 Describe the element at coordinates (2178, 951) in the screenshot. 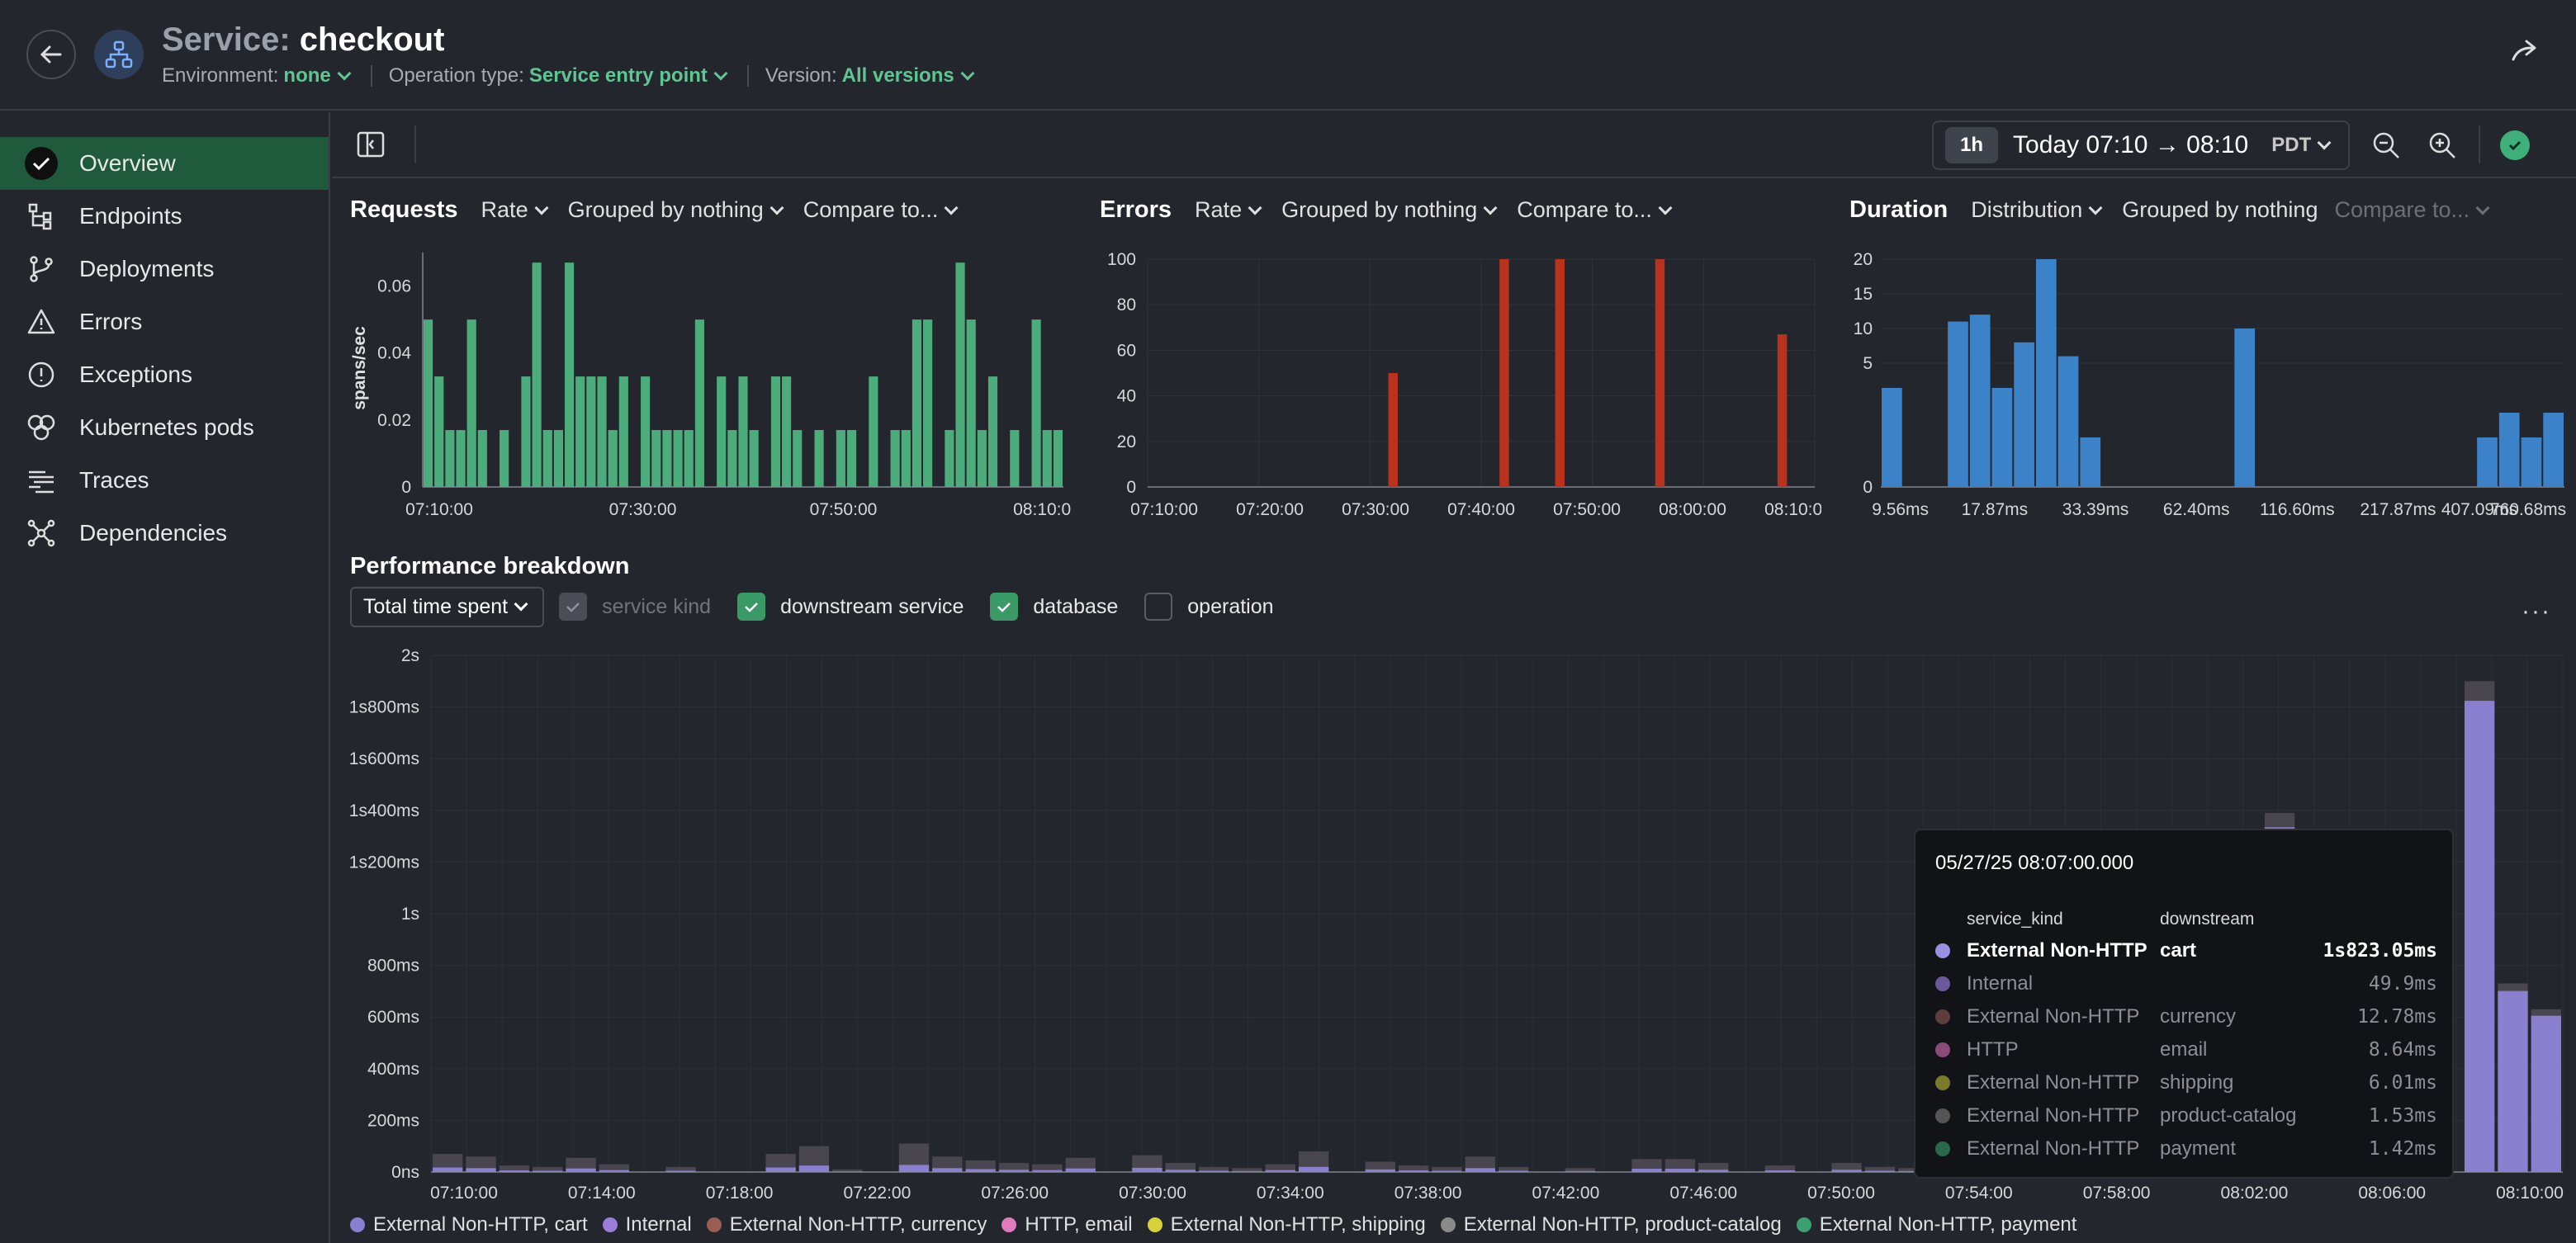

I see `tooltip-downstream: cart` at that location.